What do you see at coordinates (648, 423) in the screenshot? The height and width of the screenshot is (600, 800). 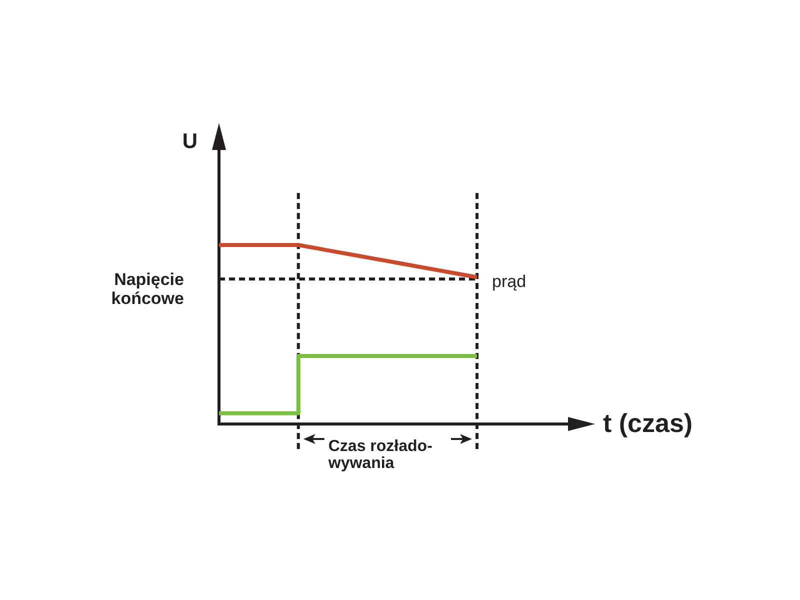 I see `x-axis-title: t (czas)` at bounding box center [648, 423].